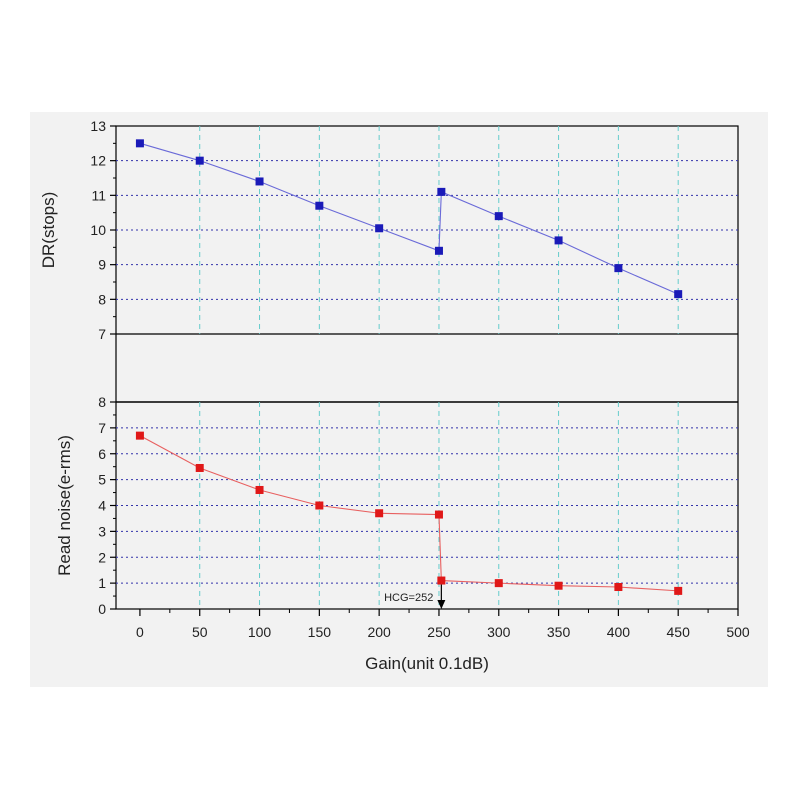  What do you see at coordinates (98, 161) in the screenshot?
I see `dr-ytick-label-12: 12` at bounding box center [98, 161].